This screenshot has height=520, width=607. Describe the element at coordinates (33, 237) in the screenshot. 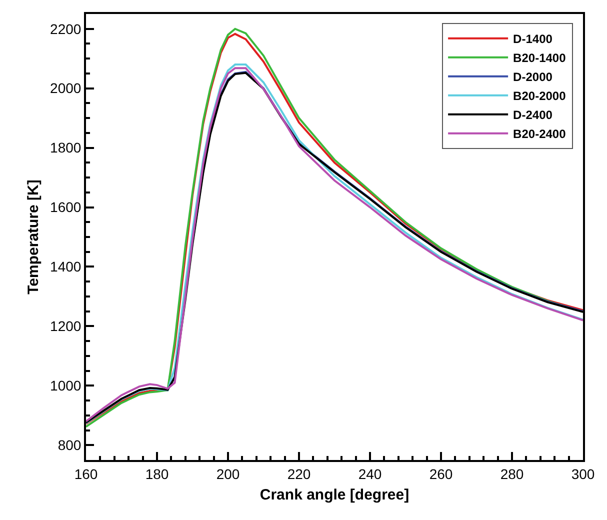

I see `y-axis-title: Temperature [K]` at that location.